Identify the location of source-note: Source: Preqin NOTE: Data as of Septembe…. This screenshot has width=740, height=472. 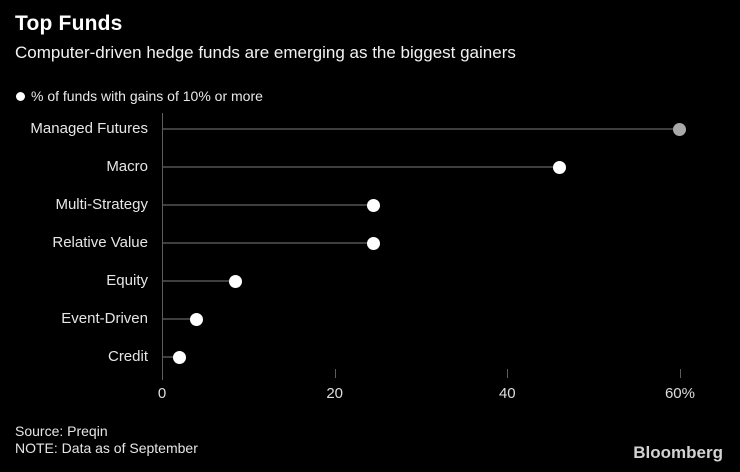
(106, 440).